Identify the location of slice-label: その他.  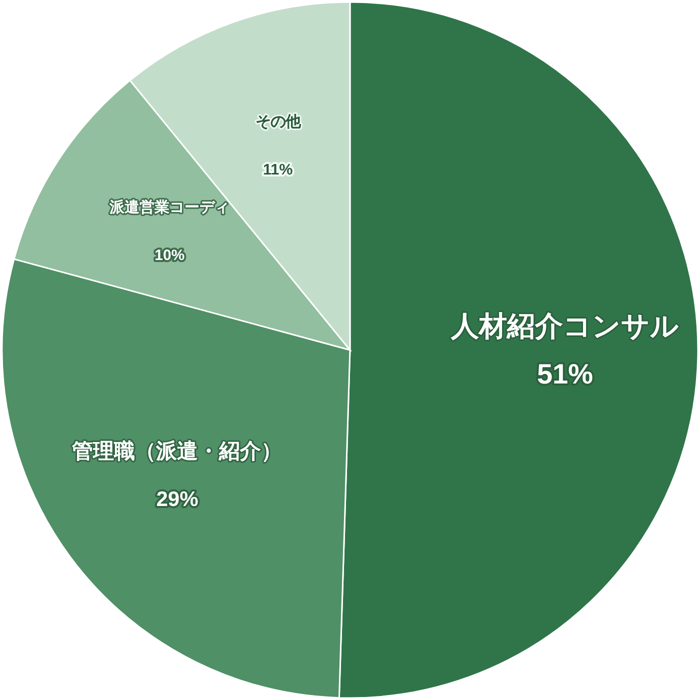
(278, 121).